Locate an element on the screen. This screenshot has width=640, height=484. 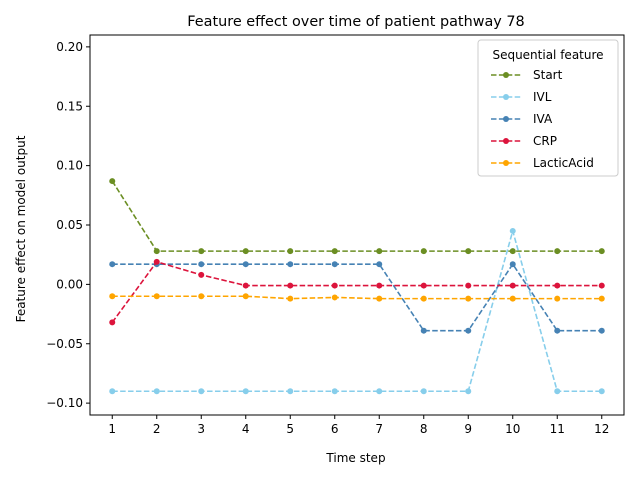
y-tick-label: −0.10 is located at coordinates (64, 403).